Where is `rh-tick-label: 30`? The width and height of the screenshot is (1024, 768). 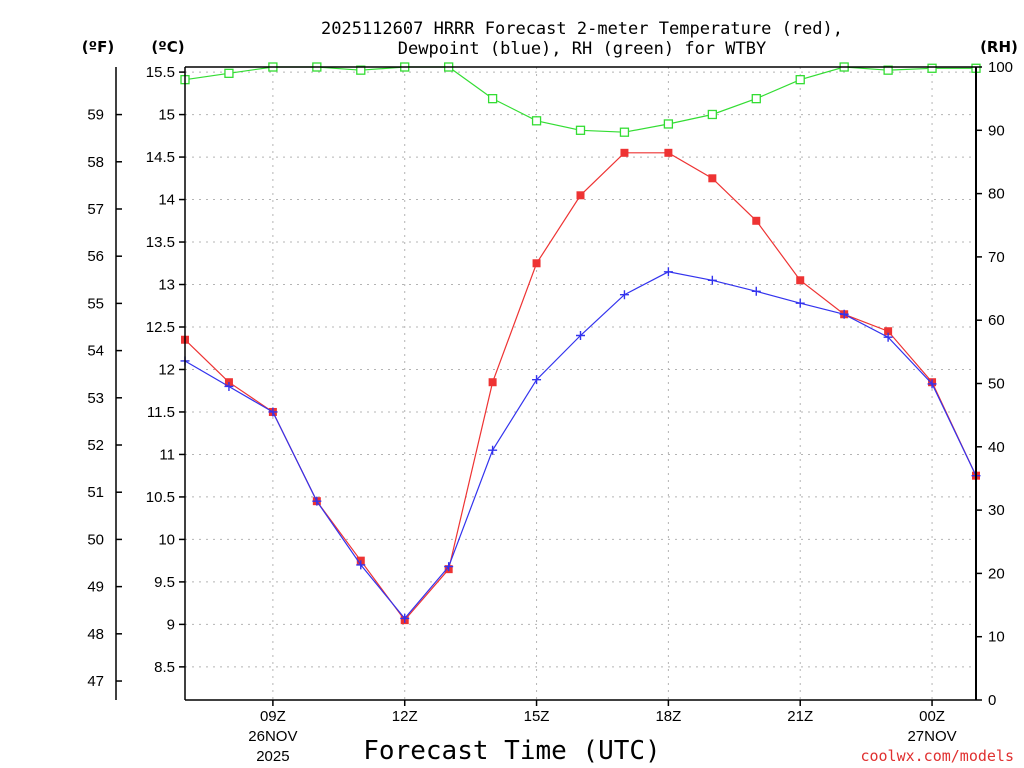
rh-tick-label: 30 is located at coordinates (996, 510).